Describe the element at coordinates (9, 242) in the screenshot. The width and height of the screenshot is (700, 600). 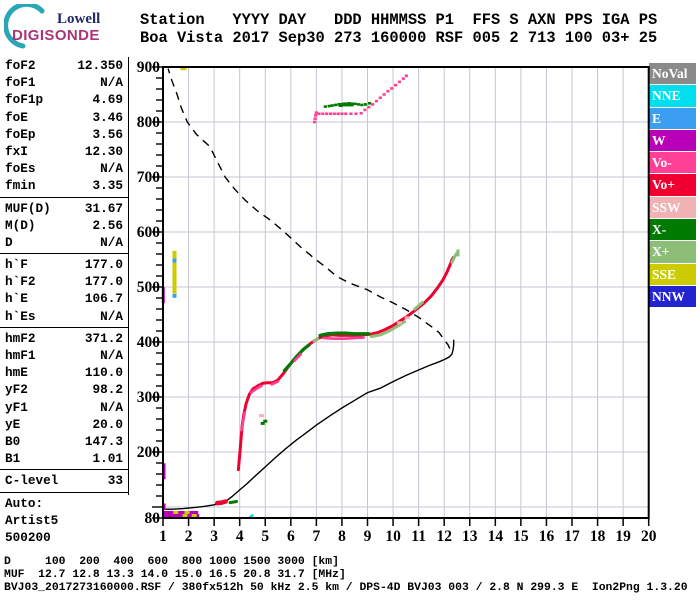
I see `param-label: D` at that location.